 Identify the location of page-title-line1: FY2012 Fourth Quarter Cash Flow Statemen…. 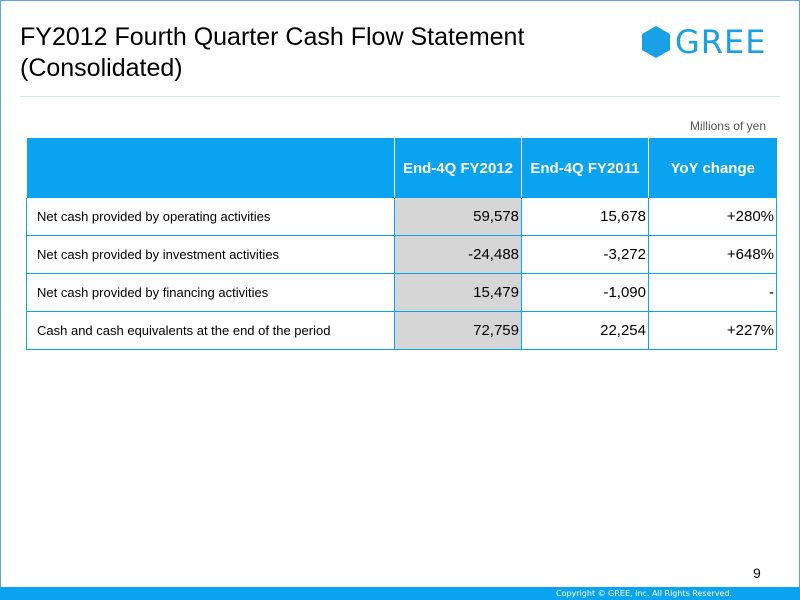
(272, 37).